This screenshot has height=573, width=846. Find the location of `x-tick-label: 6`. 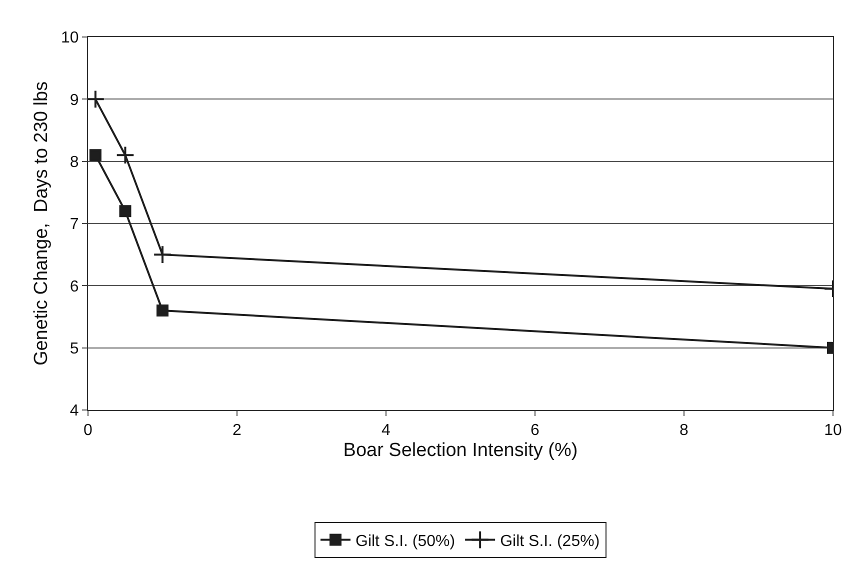

x-tick-label: 6 is located at coordinates (535, 431).